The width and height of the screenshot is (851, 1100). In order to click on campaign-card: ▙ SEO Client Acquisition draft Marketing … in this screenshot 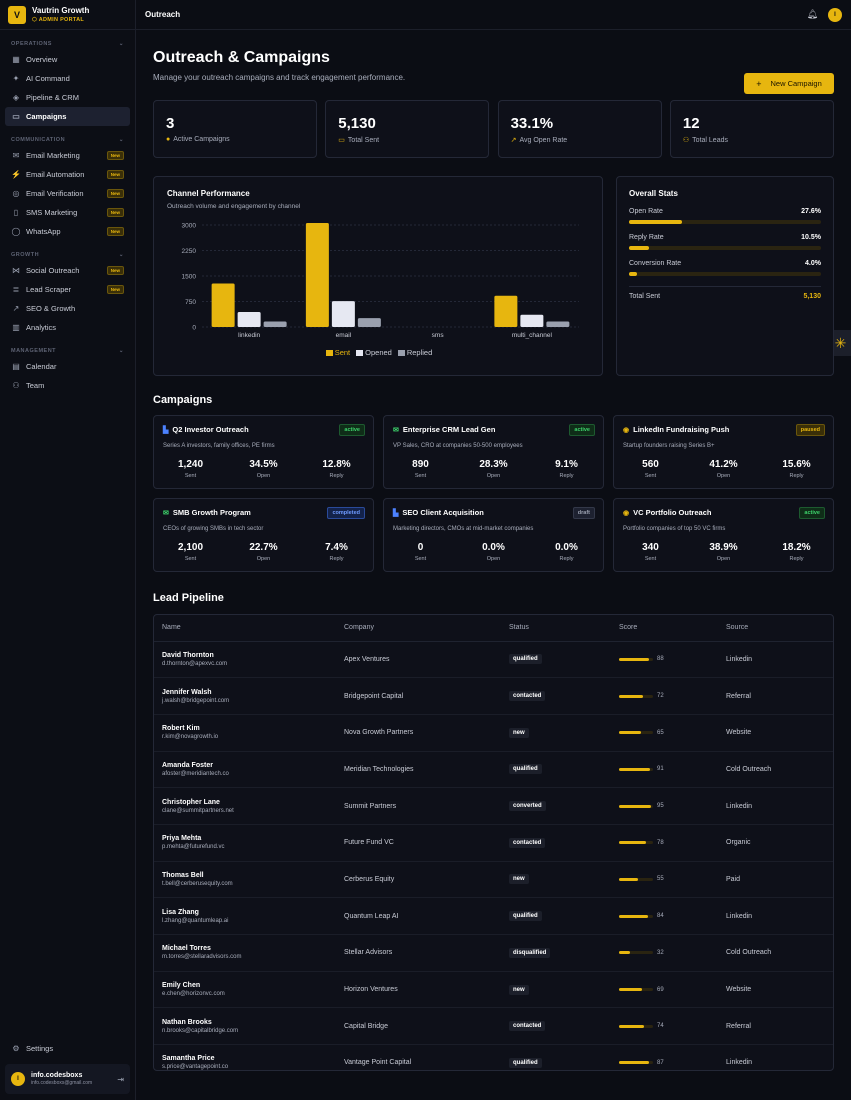, I will do `click(493, 535)`.